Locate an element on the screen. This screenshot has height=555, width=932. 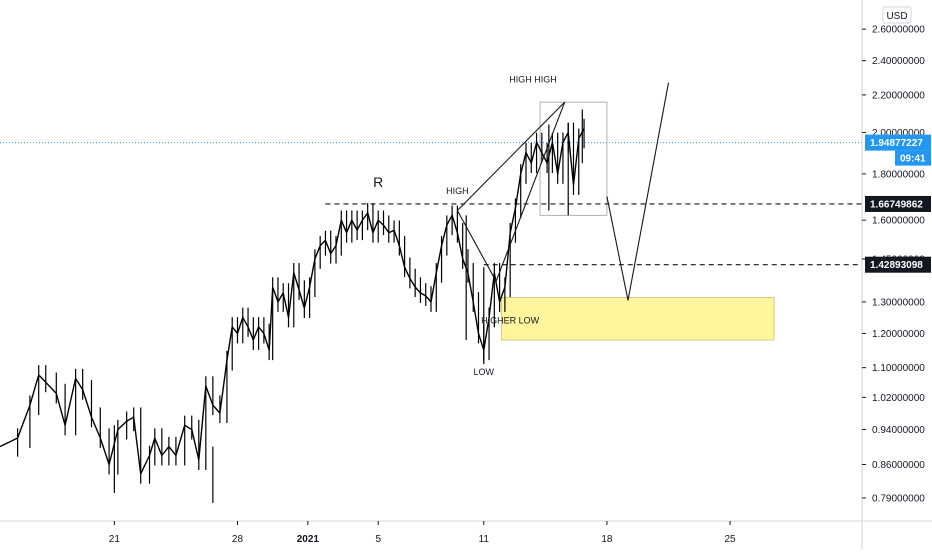
price-tag-text: 1.42893098 is located at coordinates (896, 265).